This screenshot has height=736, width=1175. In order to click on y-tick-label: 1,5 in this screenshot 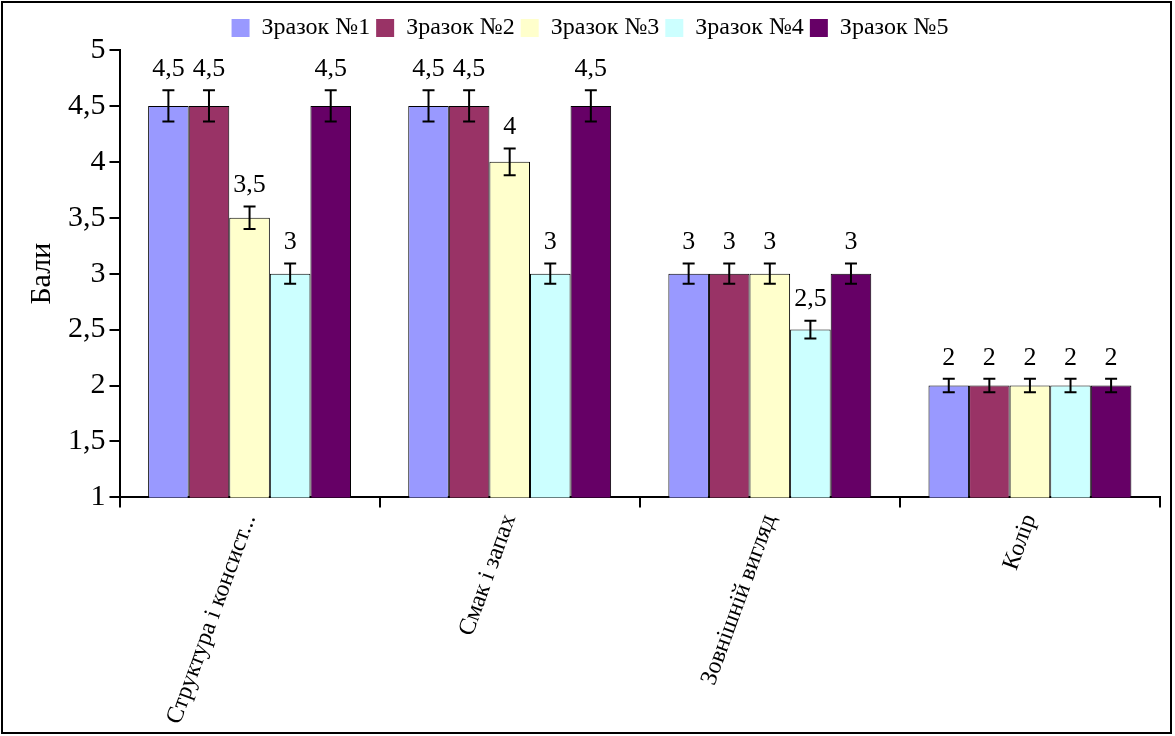, I will do `click(87, 439)`.